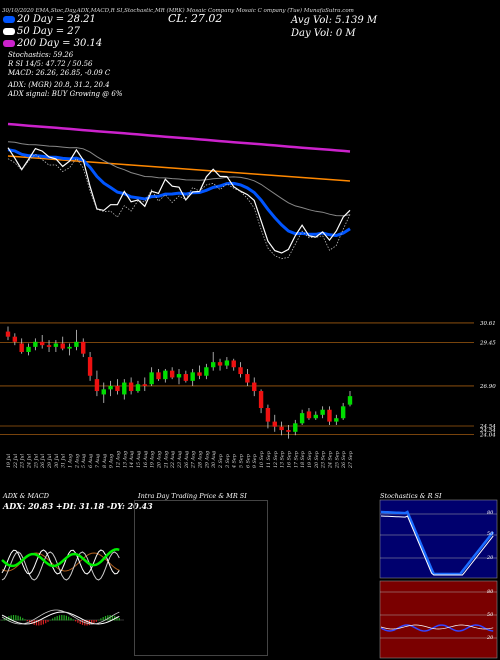 This screenshot has height=660, width=500. What do you see at coordinates (490, 534) in the screenshot?
I see `stoch-tick-50: 50` at bounding box center [490, 534].